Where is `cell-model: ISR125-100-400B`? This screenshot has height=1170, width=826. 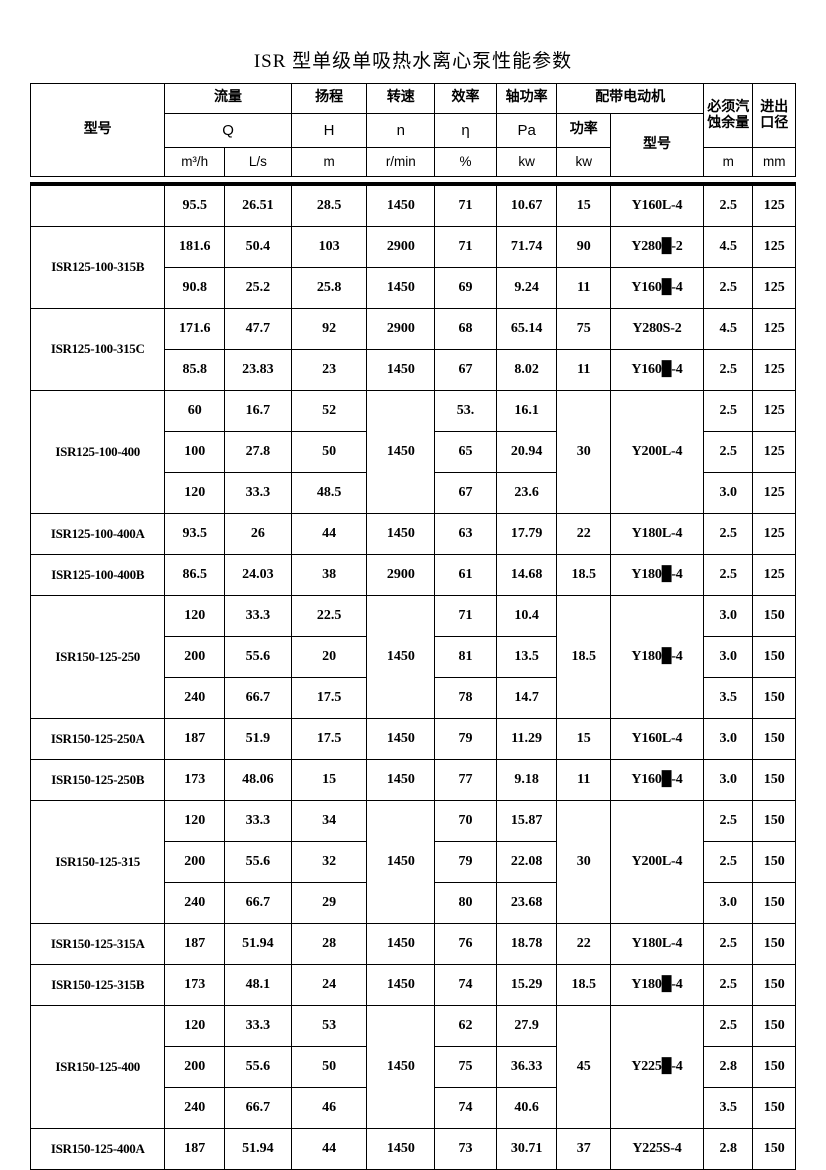
cell-model: ISR125-100-400B is located at coordinates (97, 575).